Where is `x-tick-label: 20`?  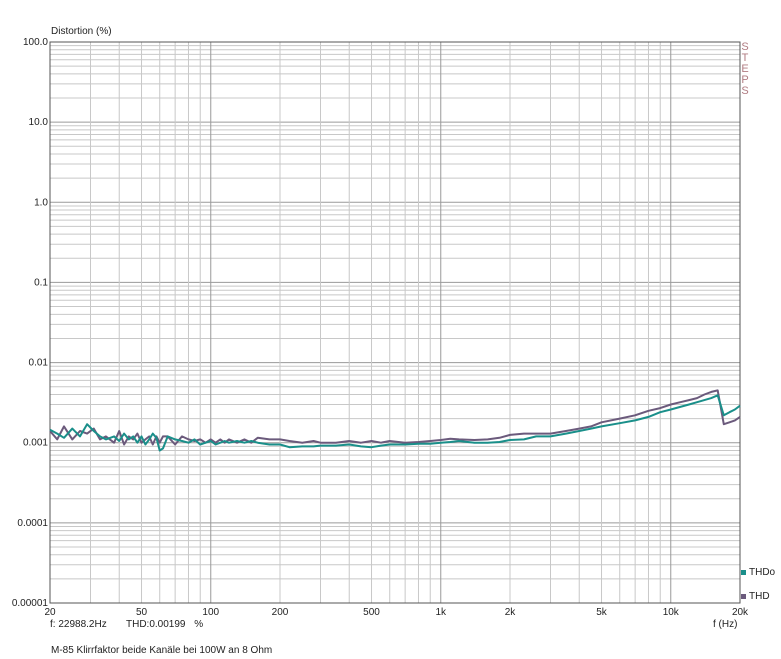
x-tick-label: 20 is located at coordinates (50, 612).